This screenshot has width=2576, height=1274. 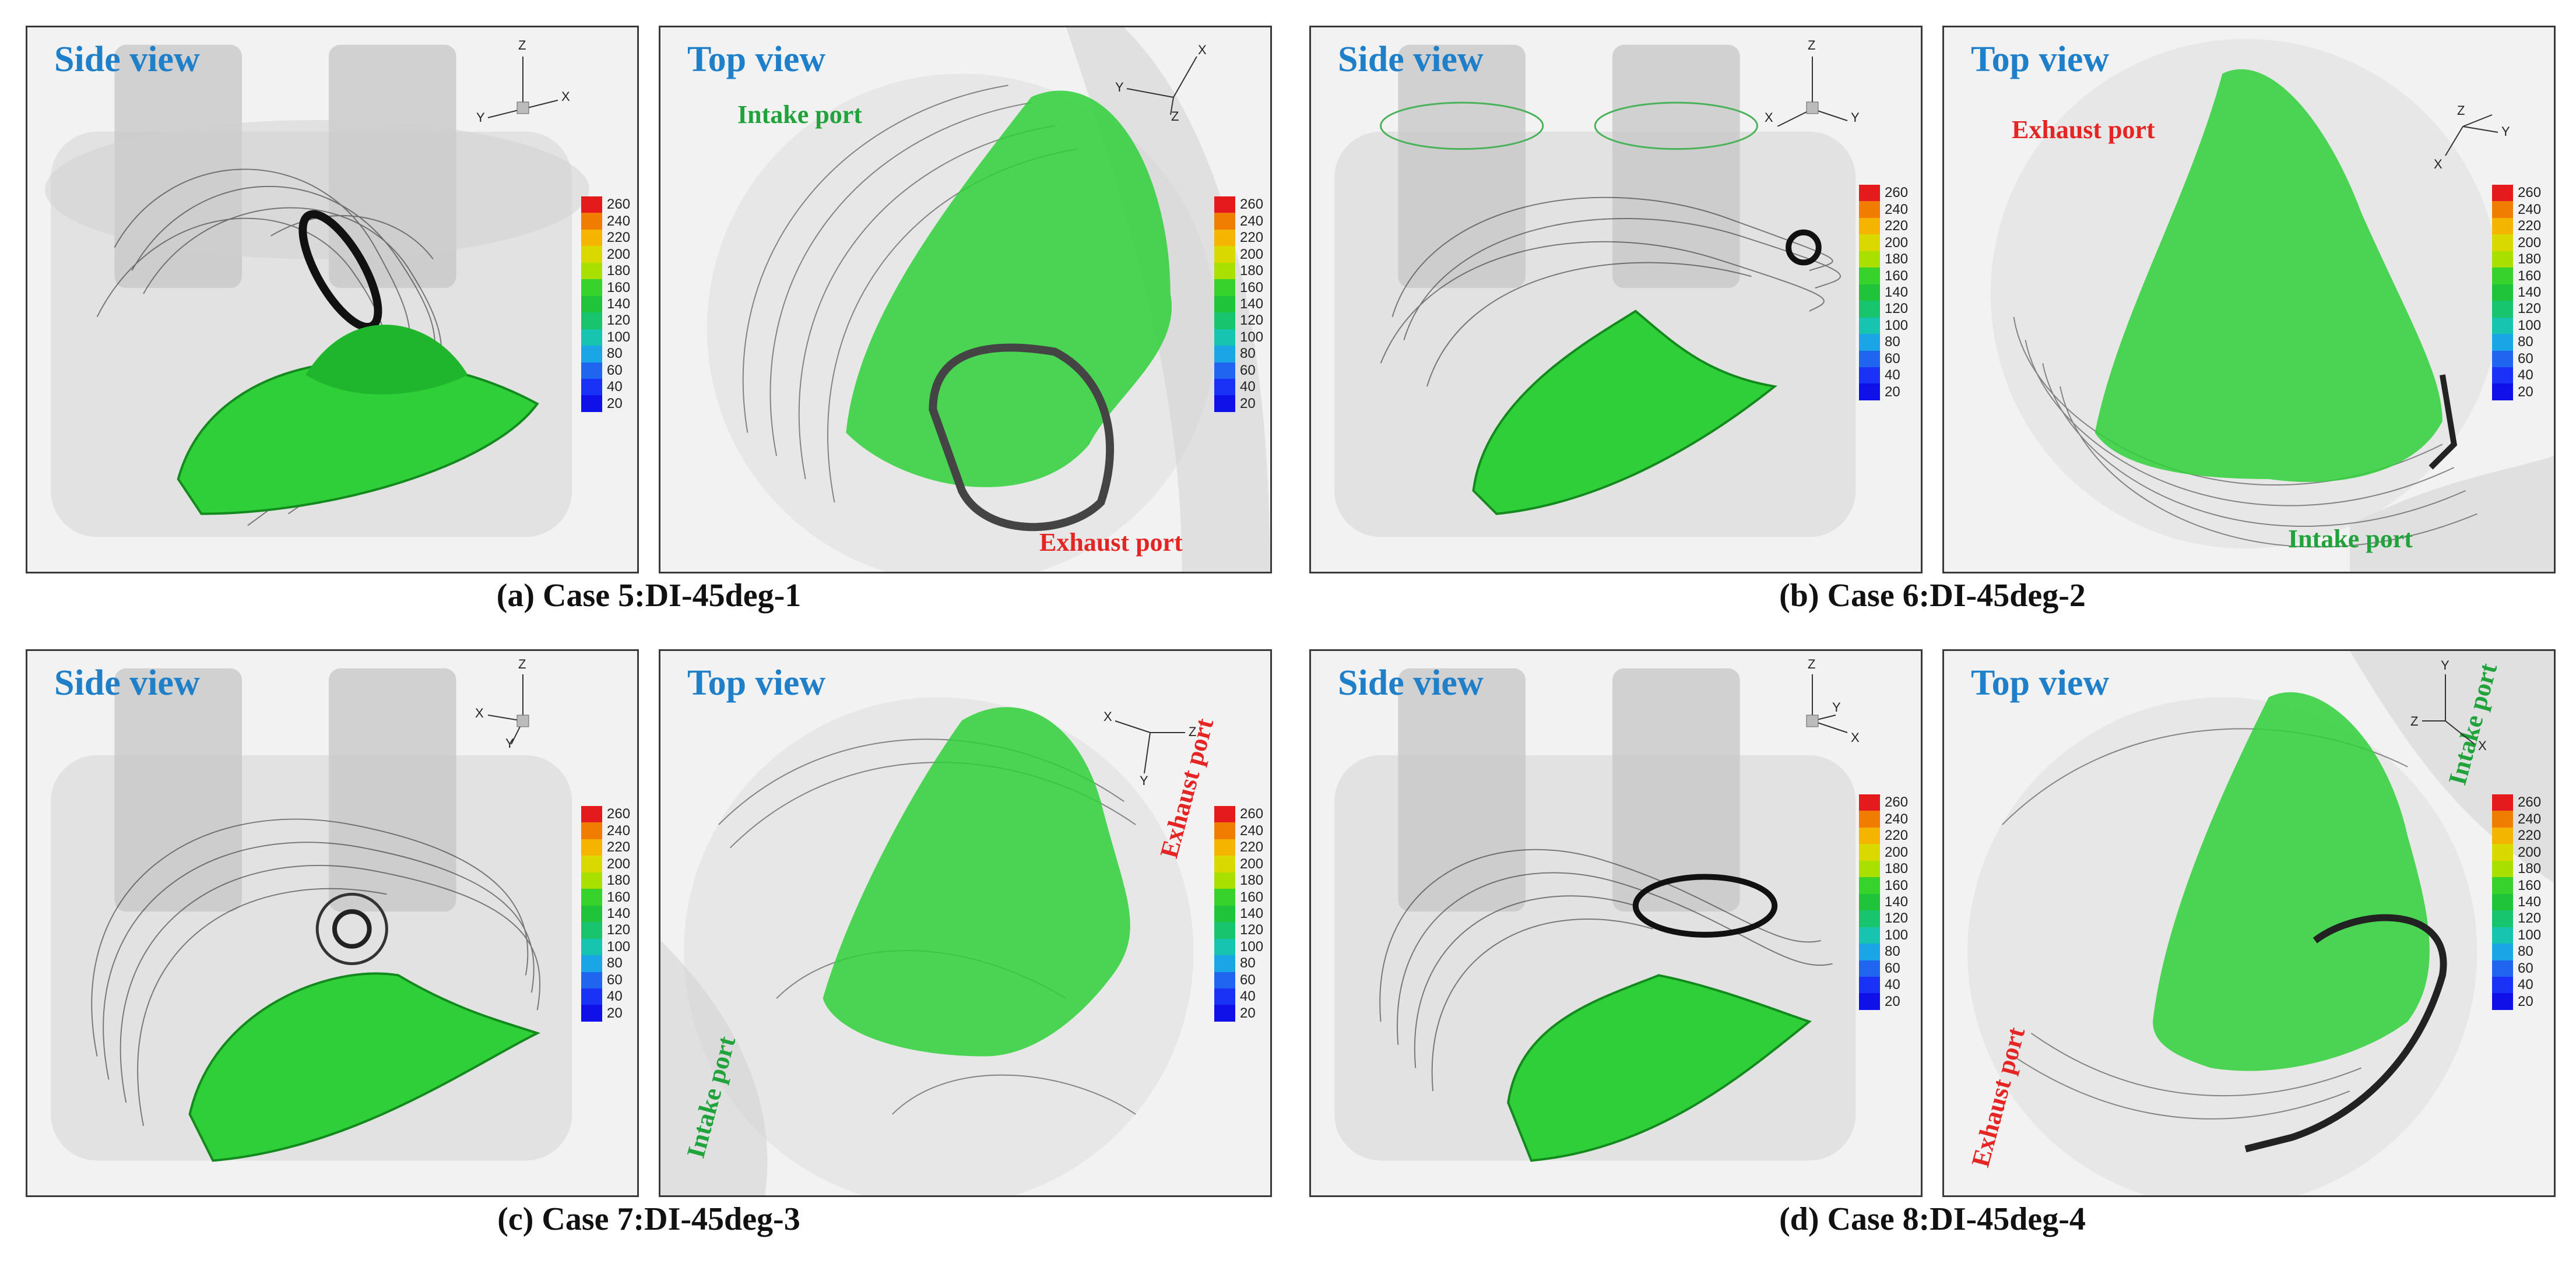 I want to click on intake-port-label: Intake port, so click(x=799, y=114).